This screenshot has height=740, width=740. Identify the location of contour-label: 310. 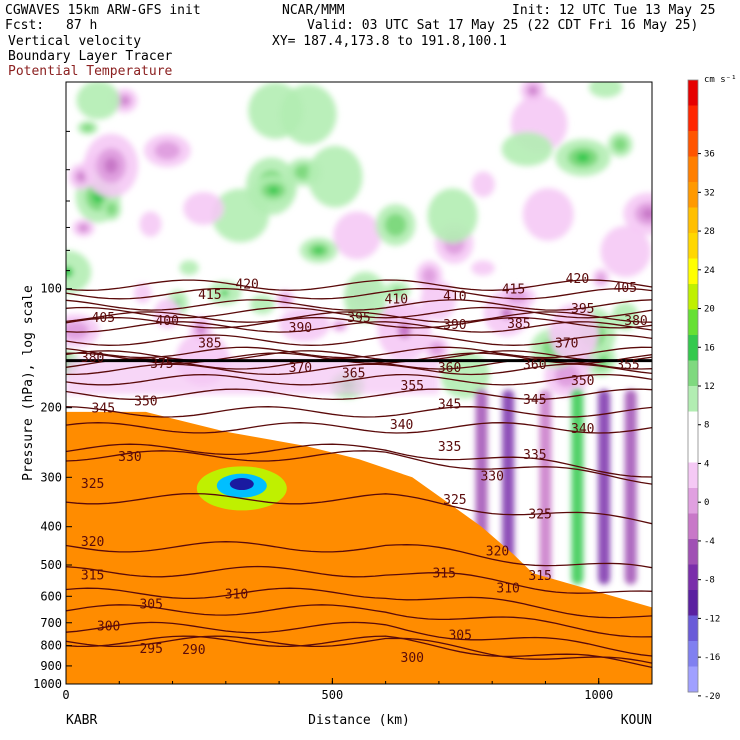
(507, 588).